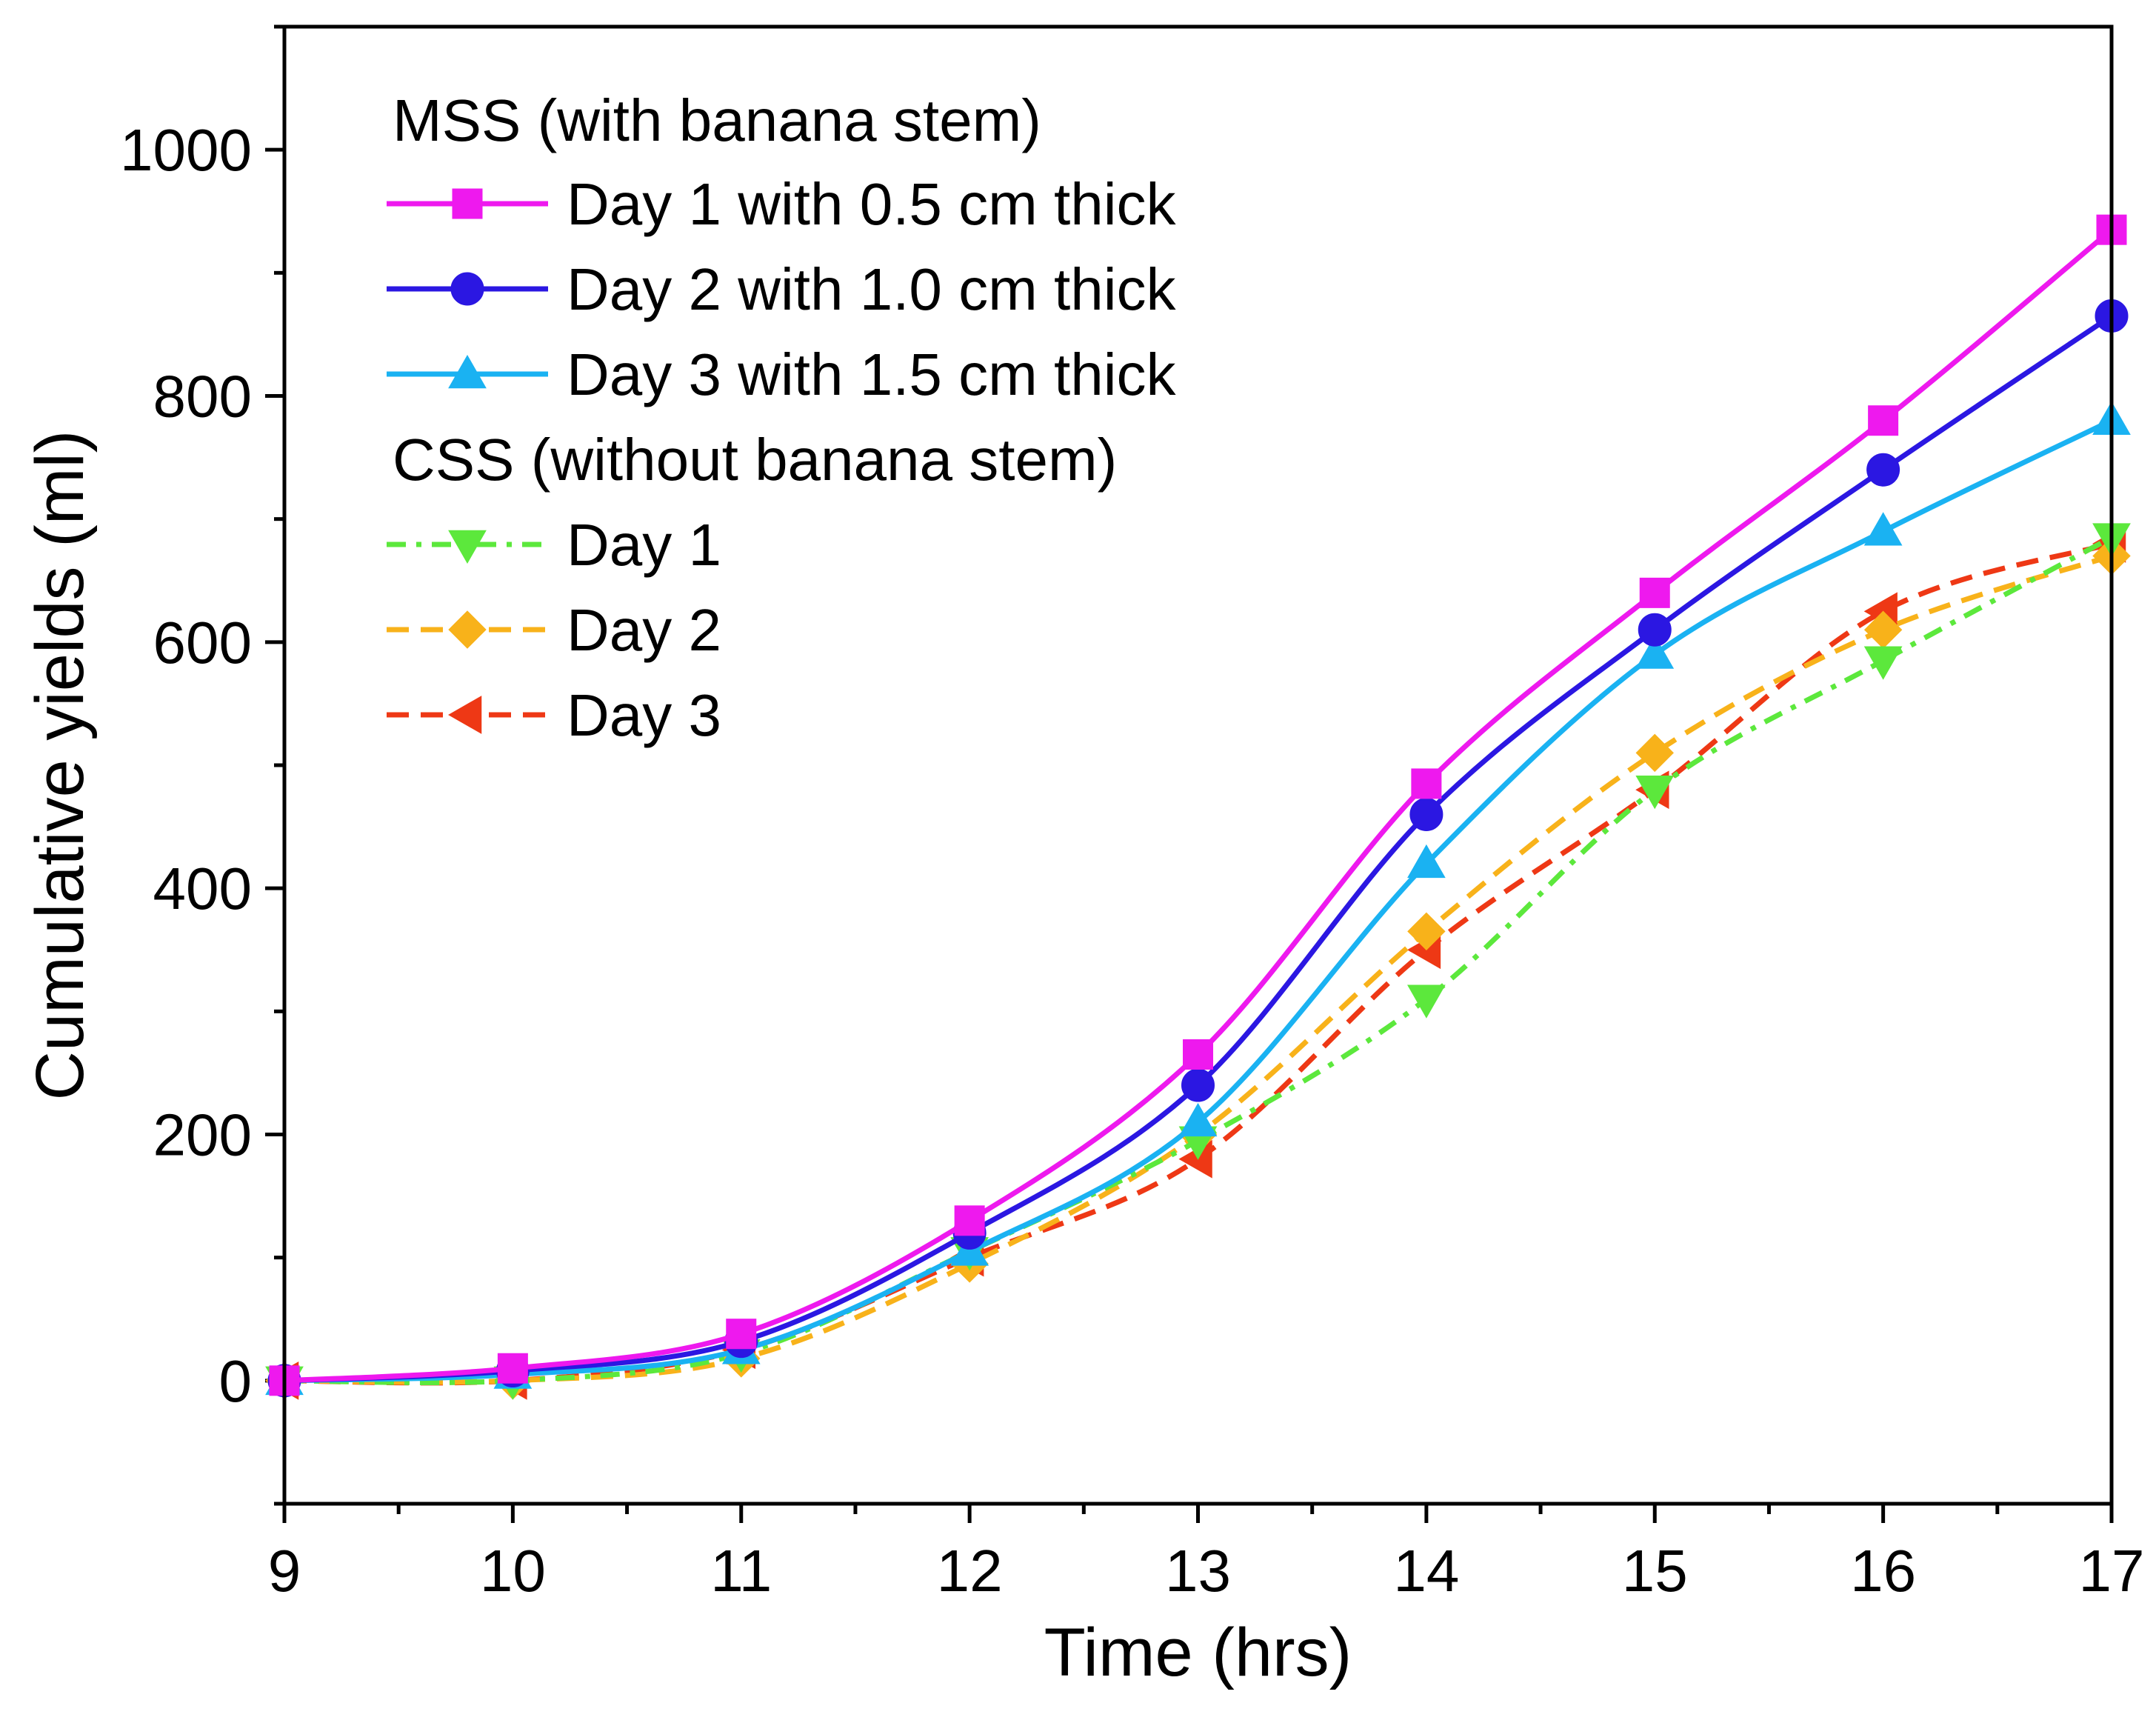  I want to click on legend-item: Day 1 with 0.5 cm thick, so click(782, 204).